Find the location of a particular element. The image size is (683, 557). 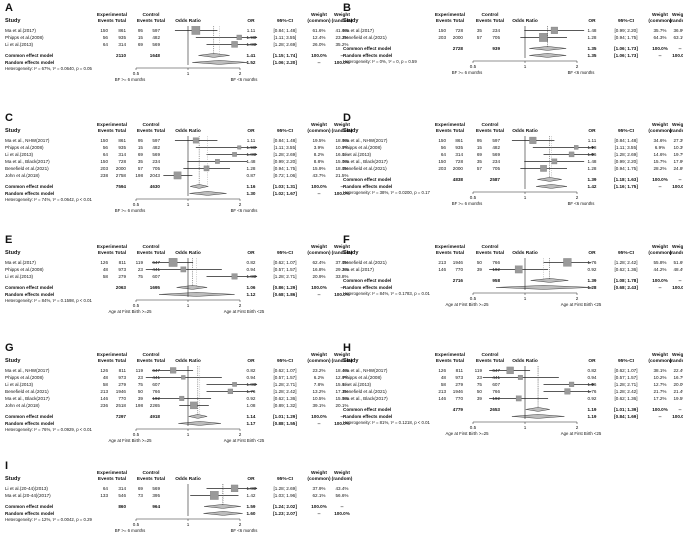

random-diamond is located at coordinates (199, 423).